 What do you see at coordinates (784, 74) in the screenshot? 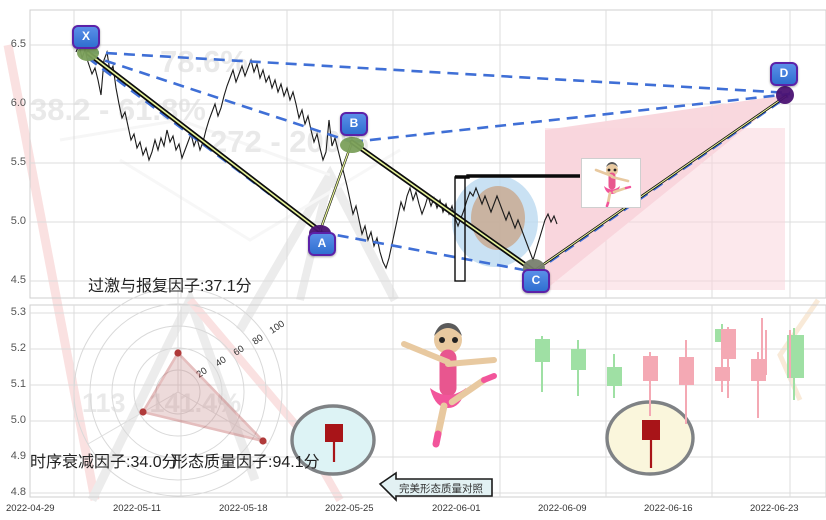
I see `pattern-label-d: D` at bounding box center [784, 74].